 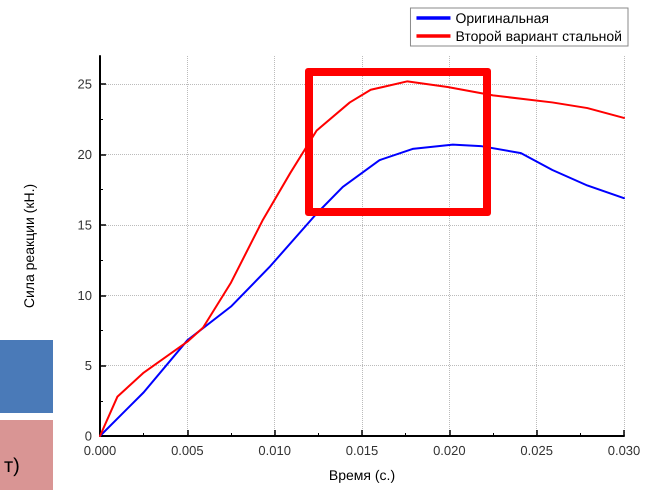 What do you see at coordinates (85, 154) in the screenshot?
I see `y-tick-label: 20` at bounding box center [85, 154].